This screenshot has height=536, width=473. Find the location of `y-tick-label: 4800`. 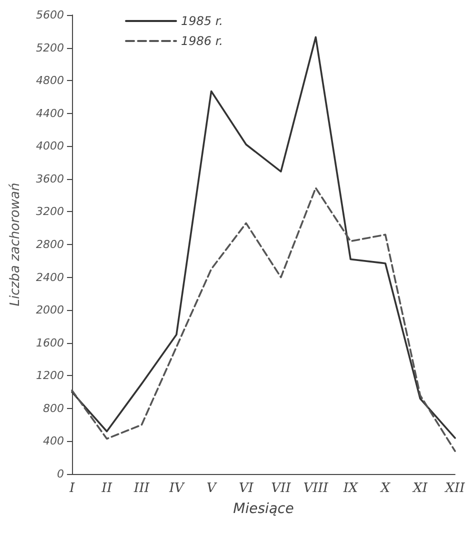

y-tick-label: 4800 is located at coordinates (50, 81).